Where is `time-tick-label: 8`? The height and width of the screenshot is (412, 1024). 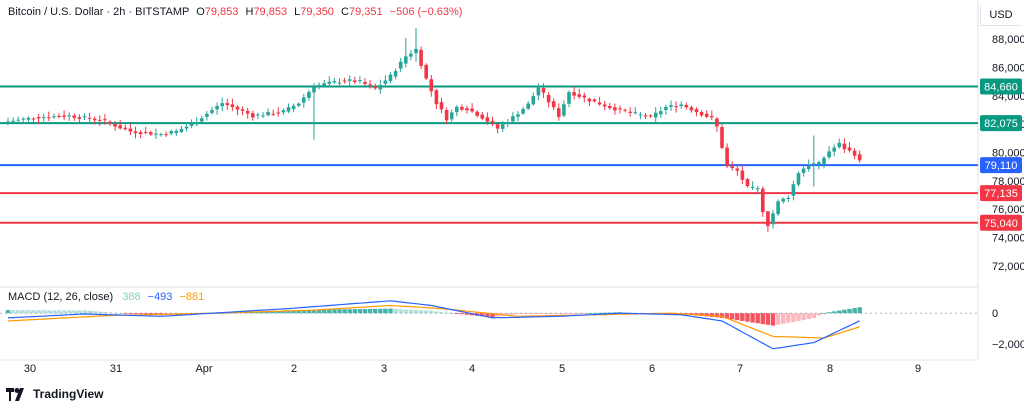
time-tick-label: 8 is located at coordinates (830, 369).